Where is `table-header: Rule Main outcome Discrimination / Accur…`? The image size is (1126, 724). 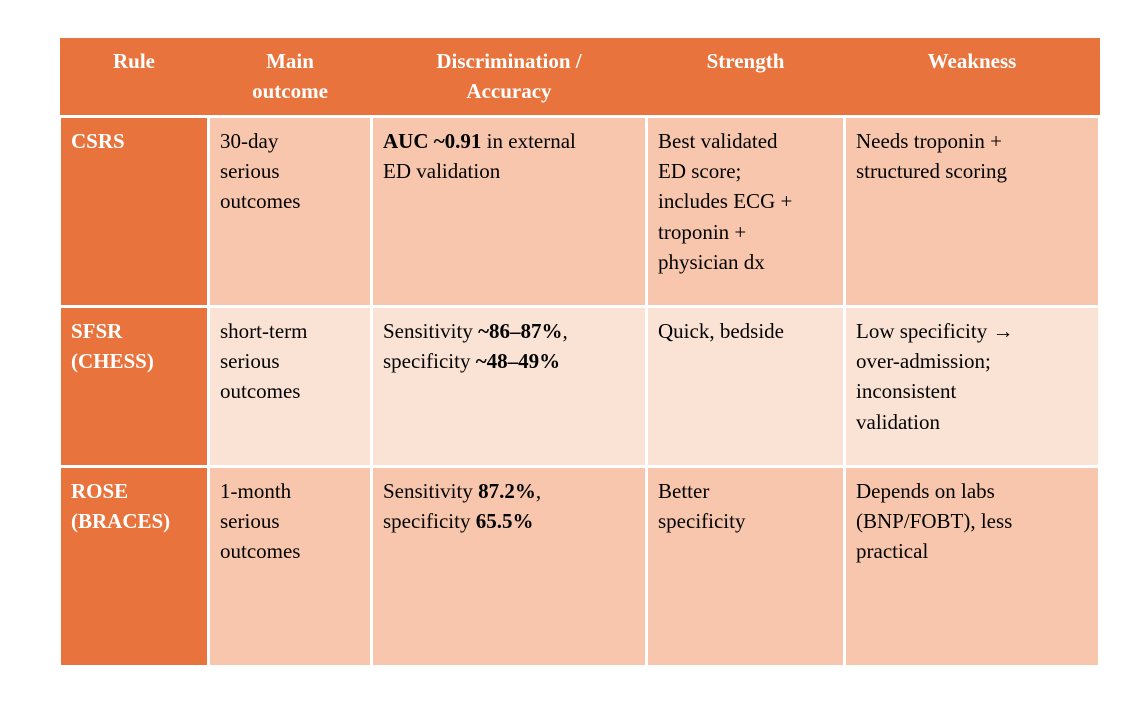 table-header: Rule Main outcome Discrimination / Accur… is located at coordinates (579, 78).